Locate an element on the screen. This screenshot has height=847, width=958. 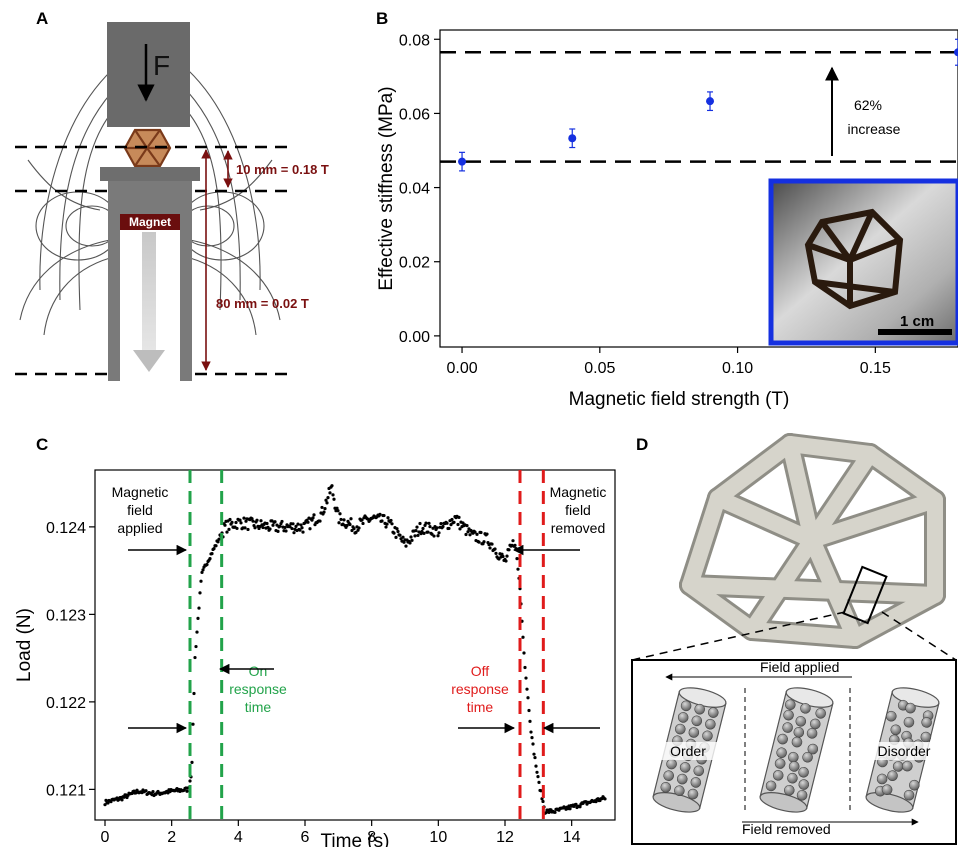
removed-label-line-3: removed is located at coordinates (578, 528).